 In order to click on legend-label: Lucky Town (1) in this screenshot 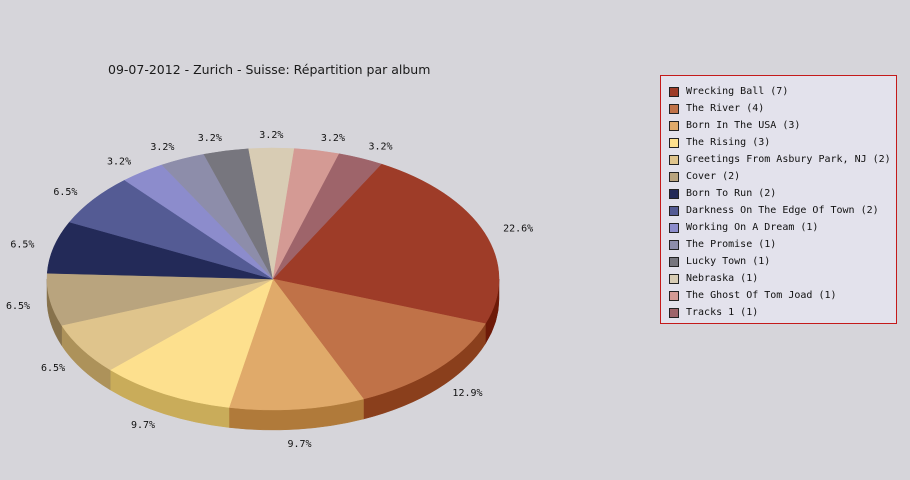, I will do `click(728, 261)`.